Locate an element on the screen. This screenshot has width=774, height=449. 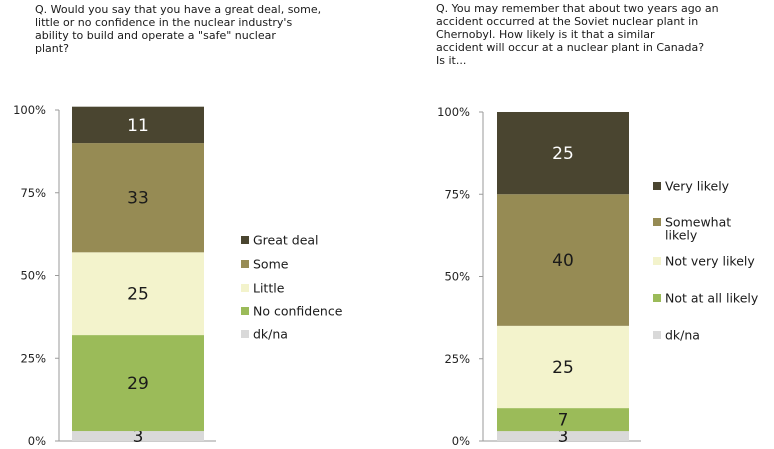
chart2-data-label-2: 25 is located at coordinates (563, 368).